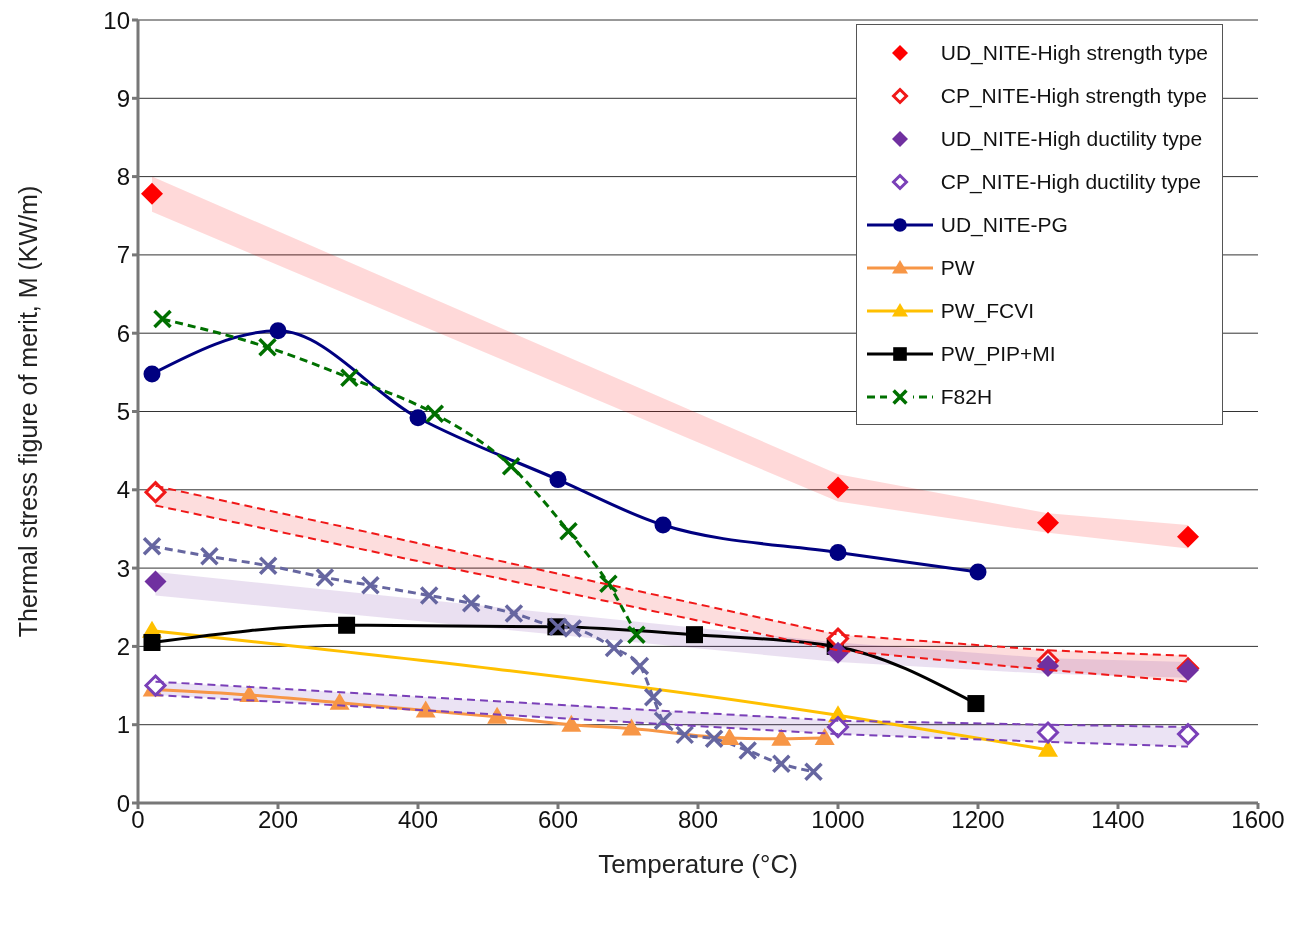 Image resolution: width=1309 pixels, height=945 pixels. Describe the element at coordinates (123, 646) in the screenshot. I see `y-tick-label: 2` at that location.